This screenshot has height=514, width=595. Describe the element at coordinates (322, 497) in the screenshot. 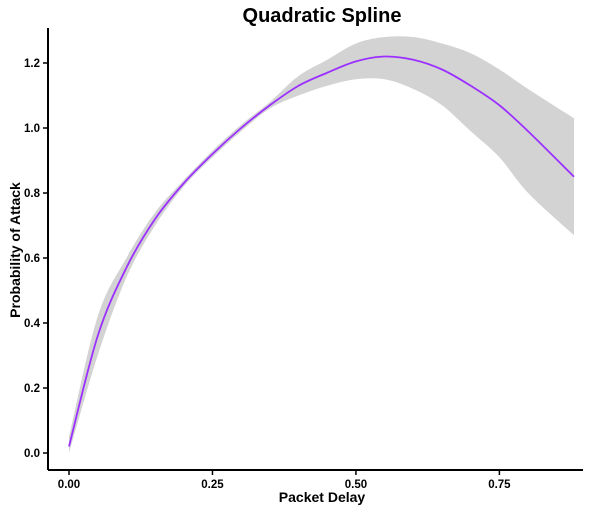

I see `x-axis-label: Packet Delay` at that location.